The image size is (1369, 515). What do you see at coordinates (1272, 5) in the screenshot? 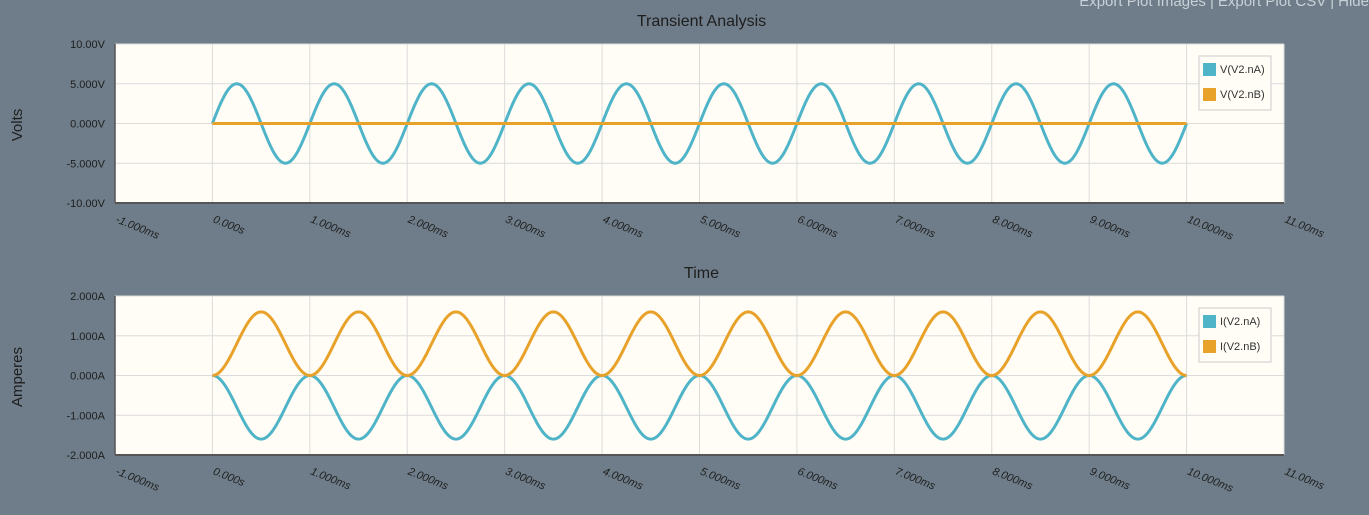
I see `export-plot-csv-link: Export Plot CSV` at bounding box center [1272, 5].